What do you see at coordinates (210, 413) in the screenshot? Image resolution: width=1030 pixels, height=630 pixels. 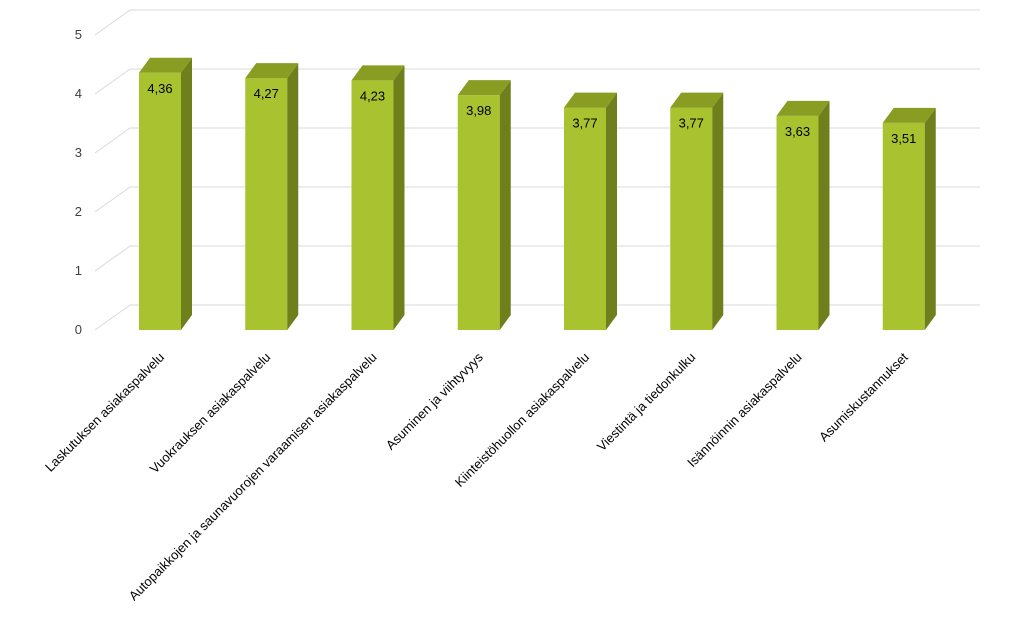 I see `x-category-label: Vuokrauksen asiakaspalvelu` at bounding box center [210, 413].